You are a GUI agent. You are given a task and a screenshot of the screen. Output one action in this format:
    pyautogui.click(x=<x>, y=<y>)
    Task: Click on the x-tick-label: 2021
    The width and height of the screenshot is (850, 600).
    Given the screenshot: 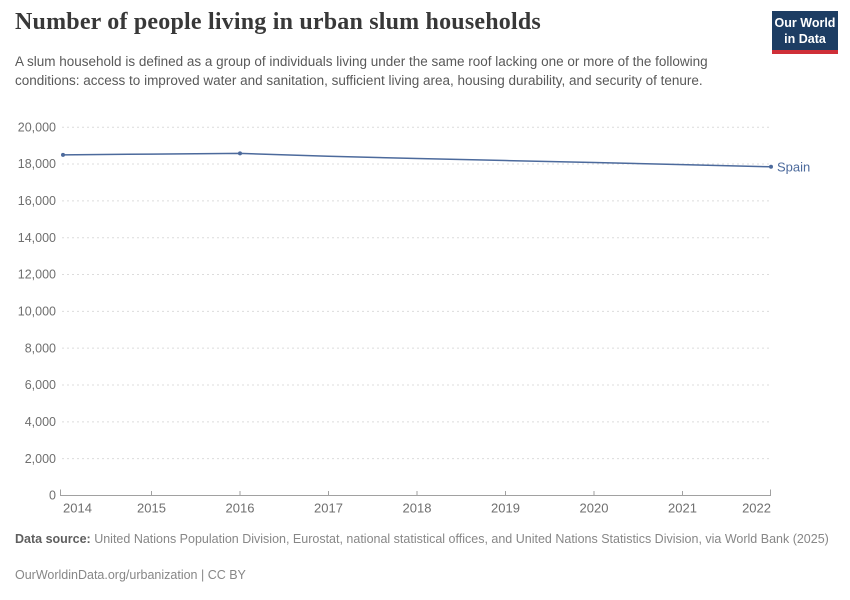 What is the action you would take?
    pyautogui.click(x=682, y=508)
    